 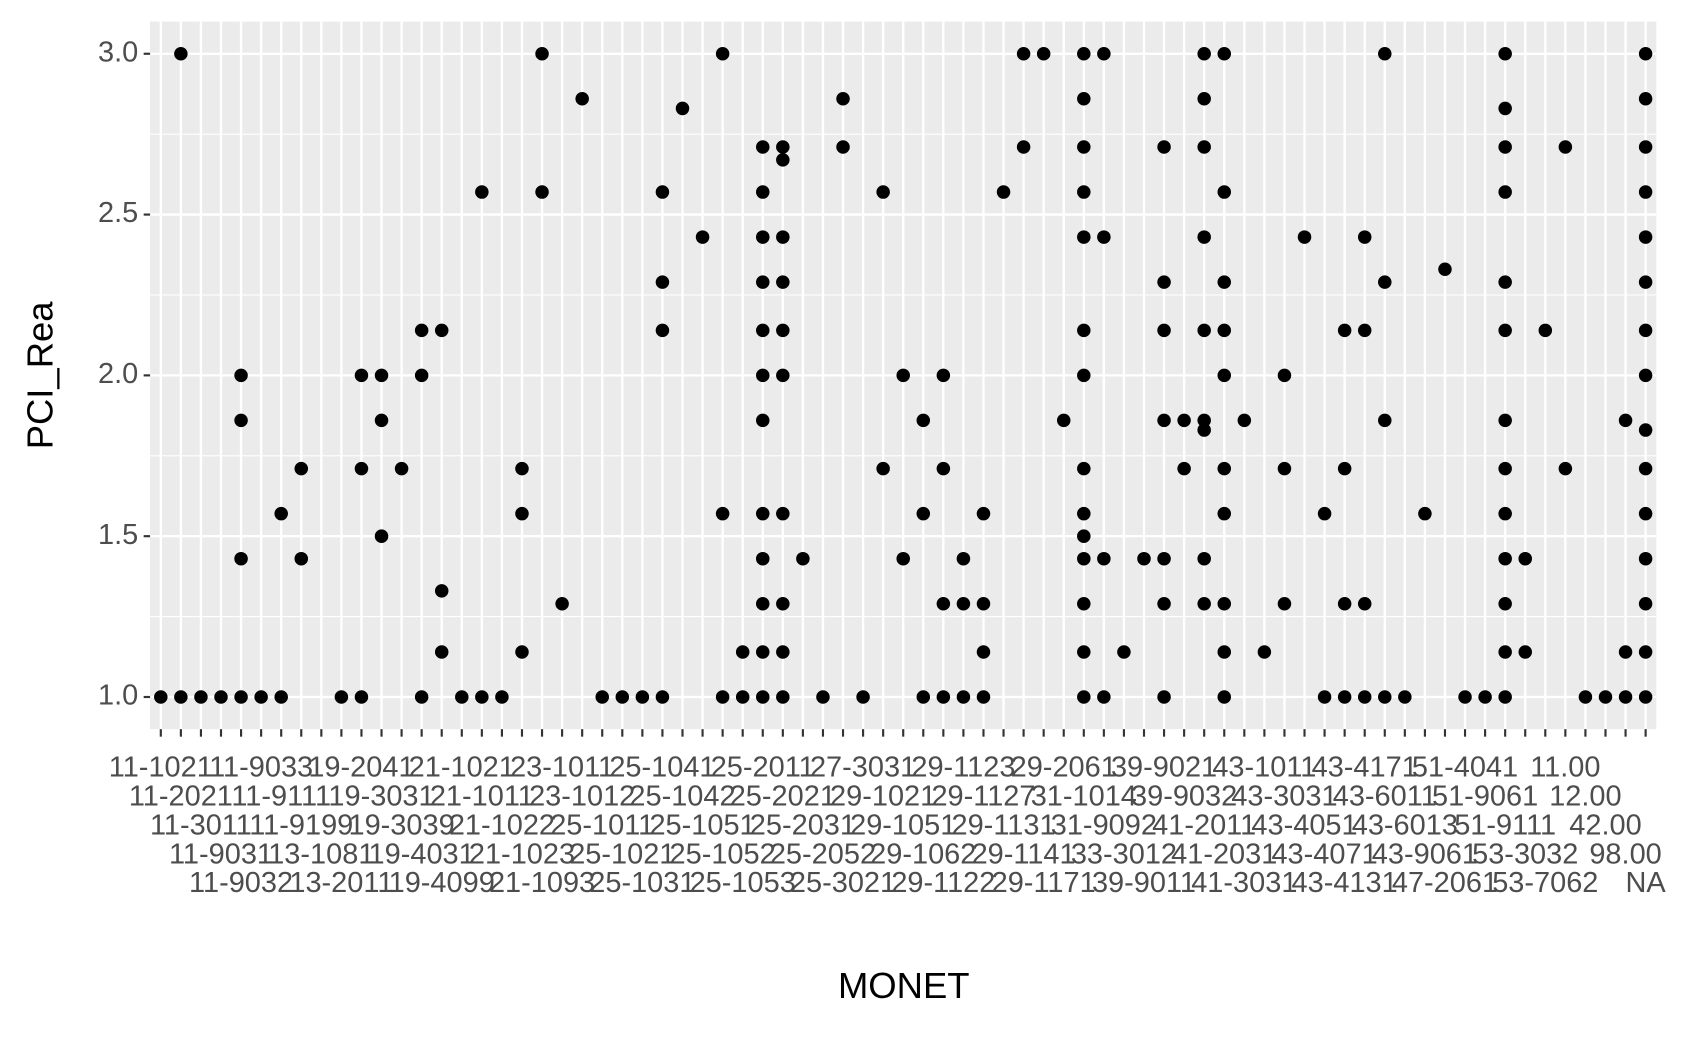 What do you see at coordinates (1646, 883) in the screenshot?
I see `x-tick-label: NA` at bounding box center [1646, 883].